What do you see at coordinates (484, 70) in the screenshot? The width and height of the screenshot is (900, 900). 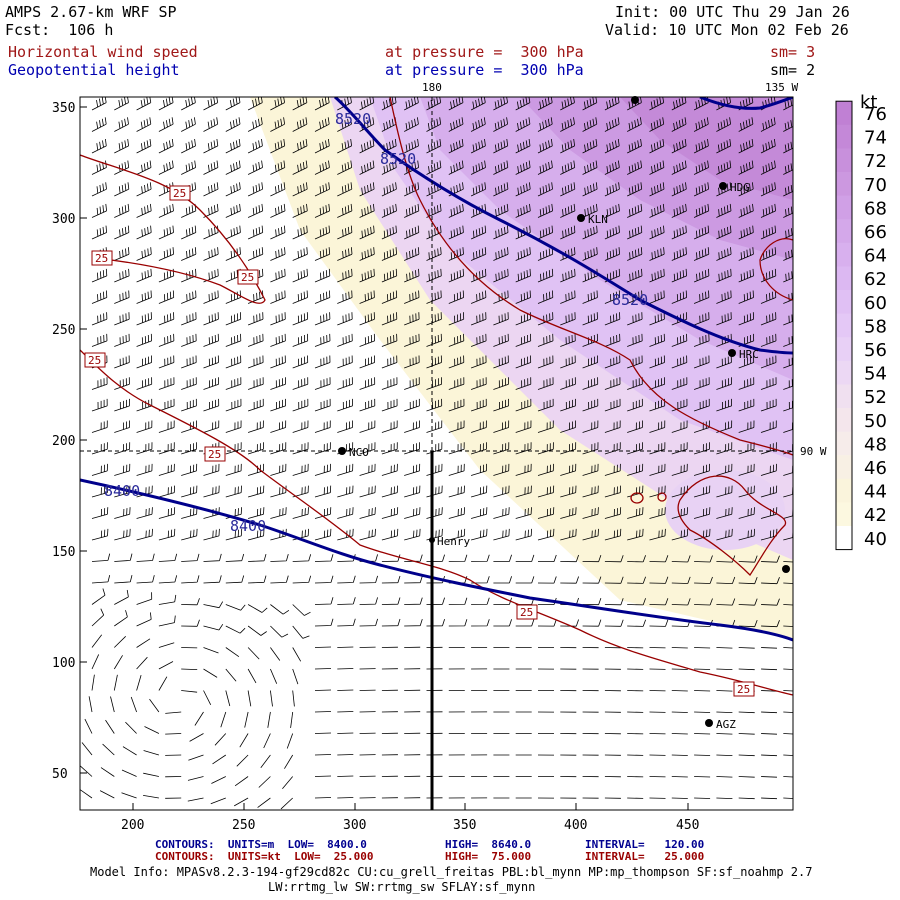 I see `field2-level: at pressure = 300 hPa` at bounding box center [484, 70].